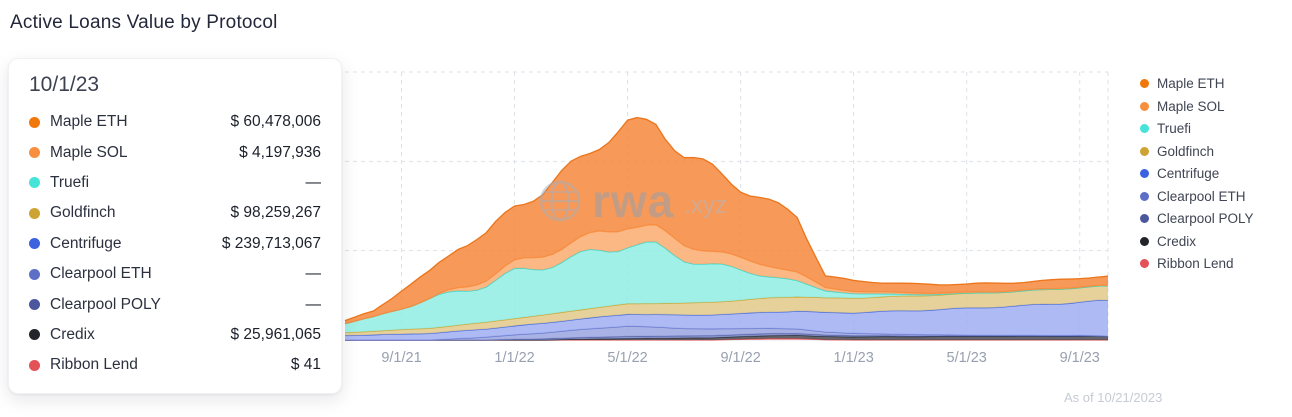 Image resolution: width=1292 pixels, height=417 pixels. Describe the element at coordinates (94, 365) in the screenshot. I see `series-name: Ribbon Lend` at that location.